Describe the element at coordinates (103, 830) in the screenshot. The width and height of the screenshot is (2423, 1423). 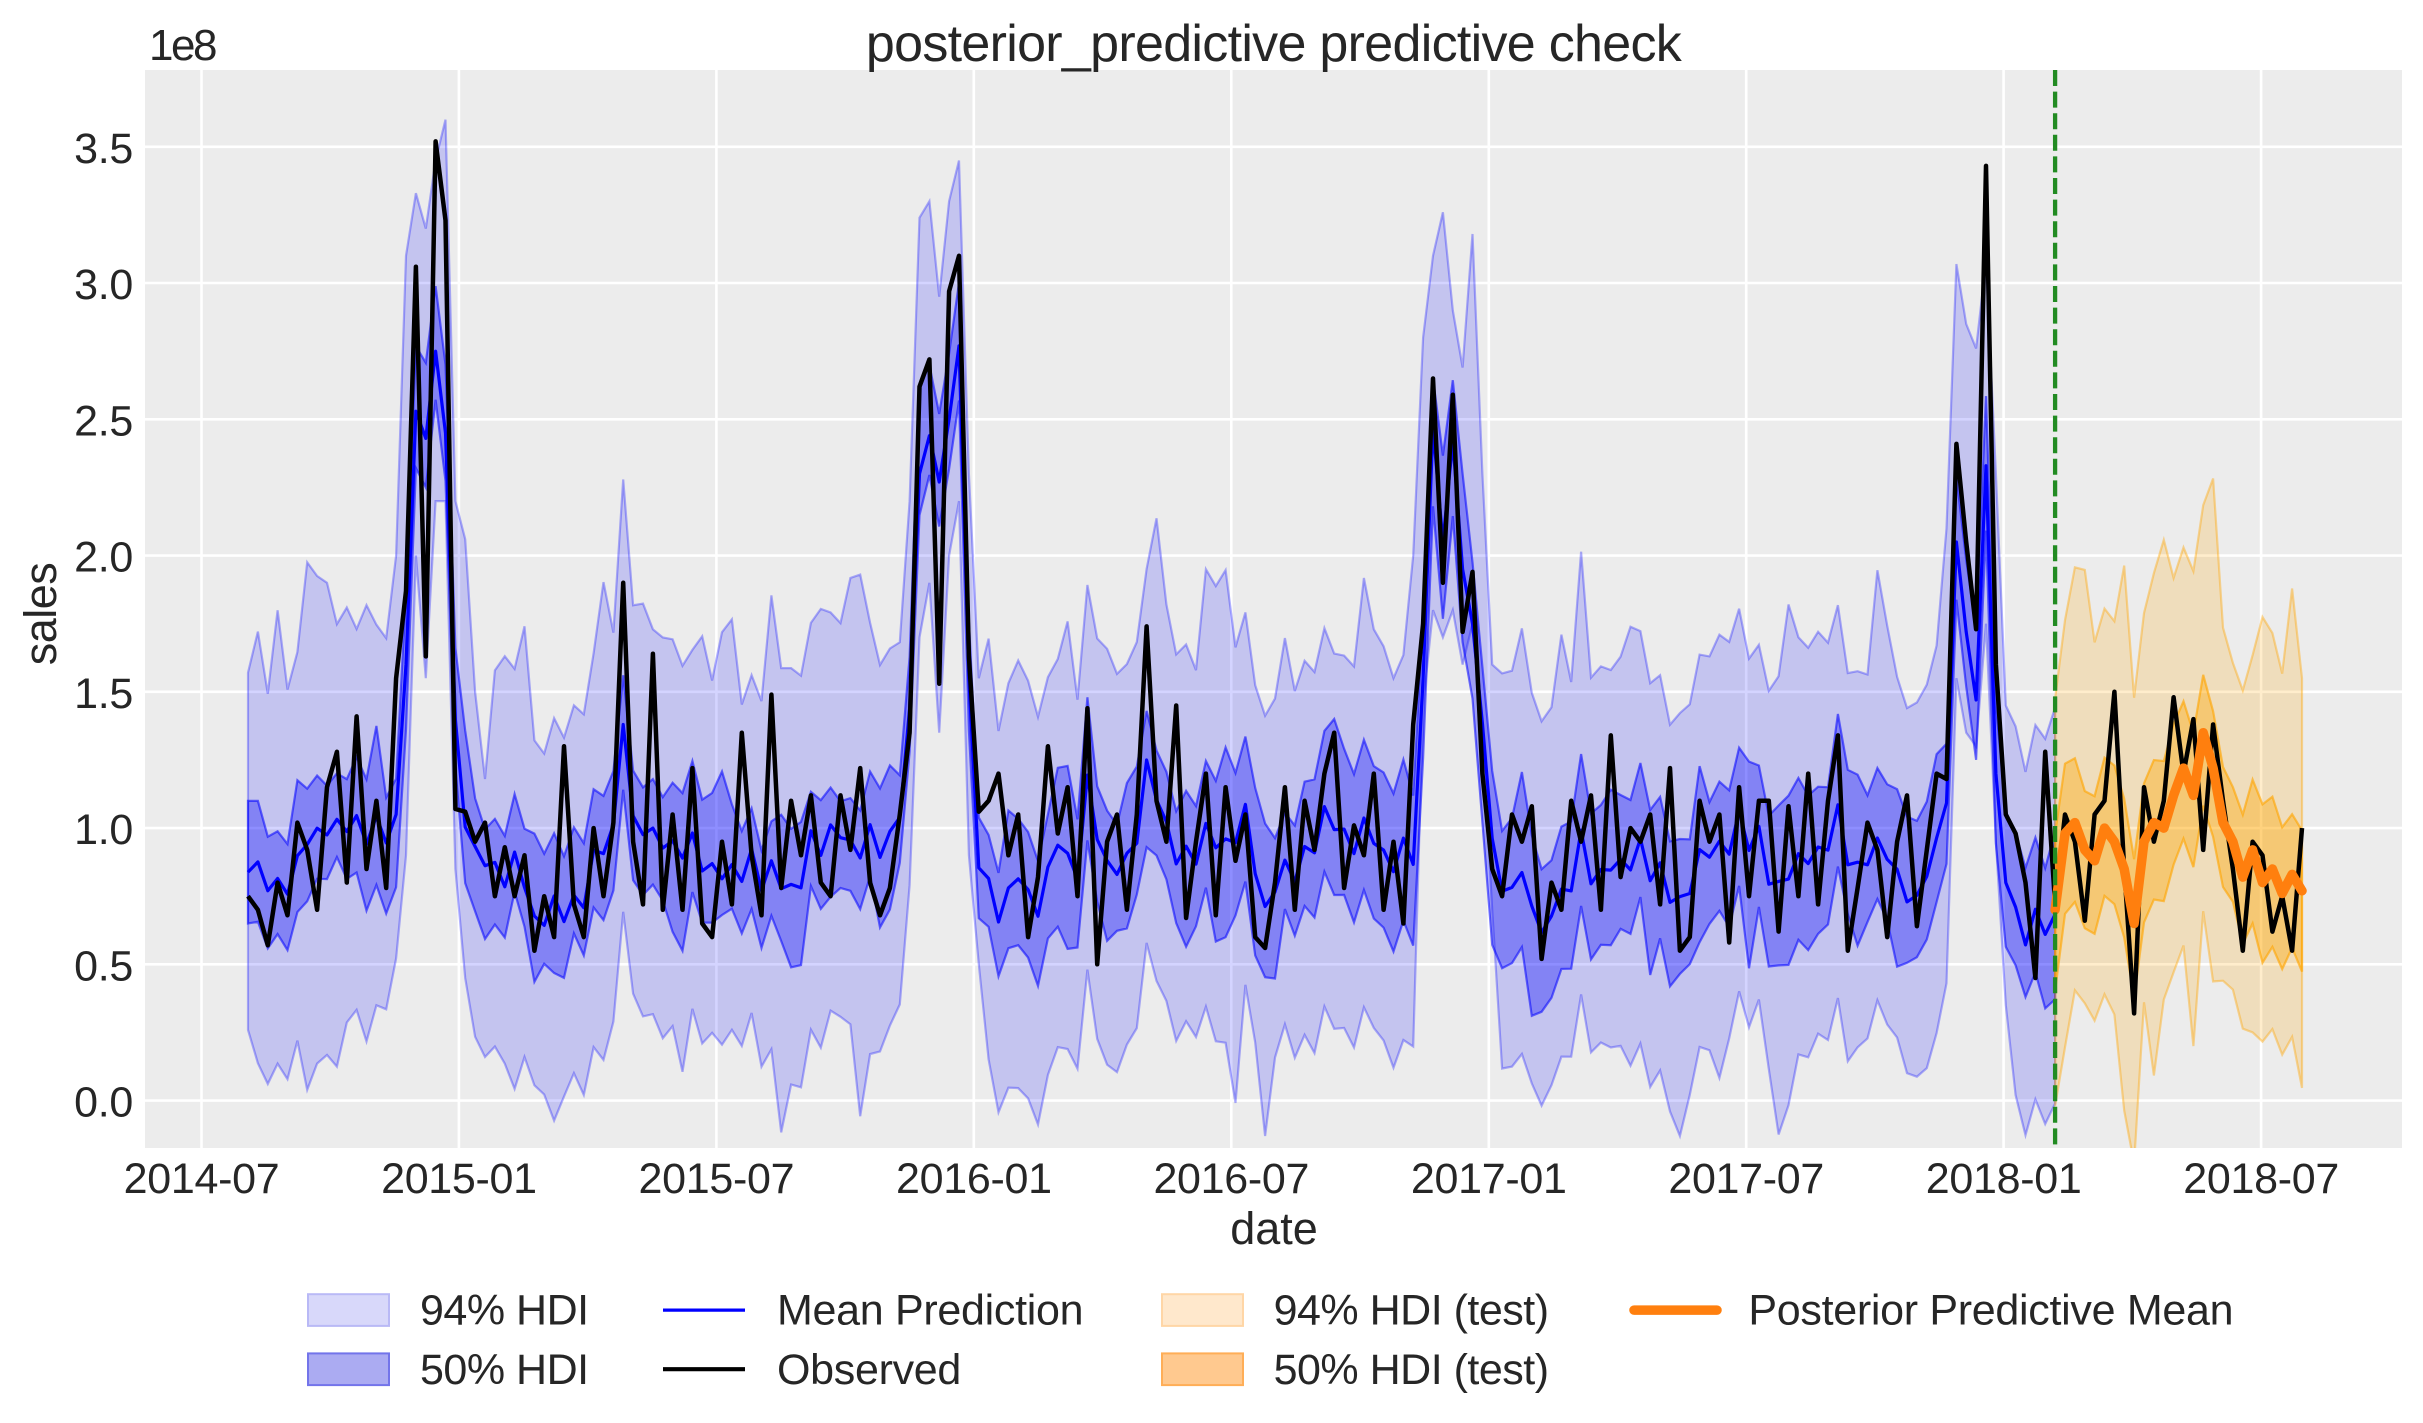
I see `svg-text: 1.0` at that location.